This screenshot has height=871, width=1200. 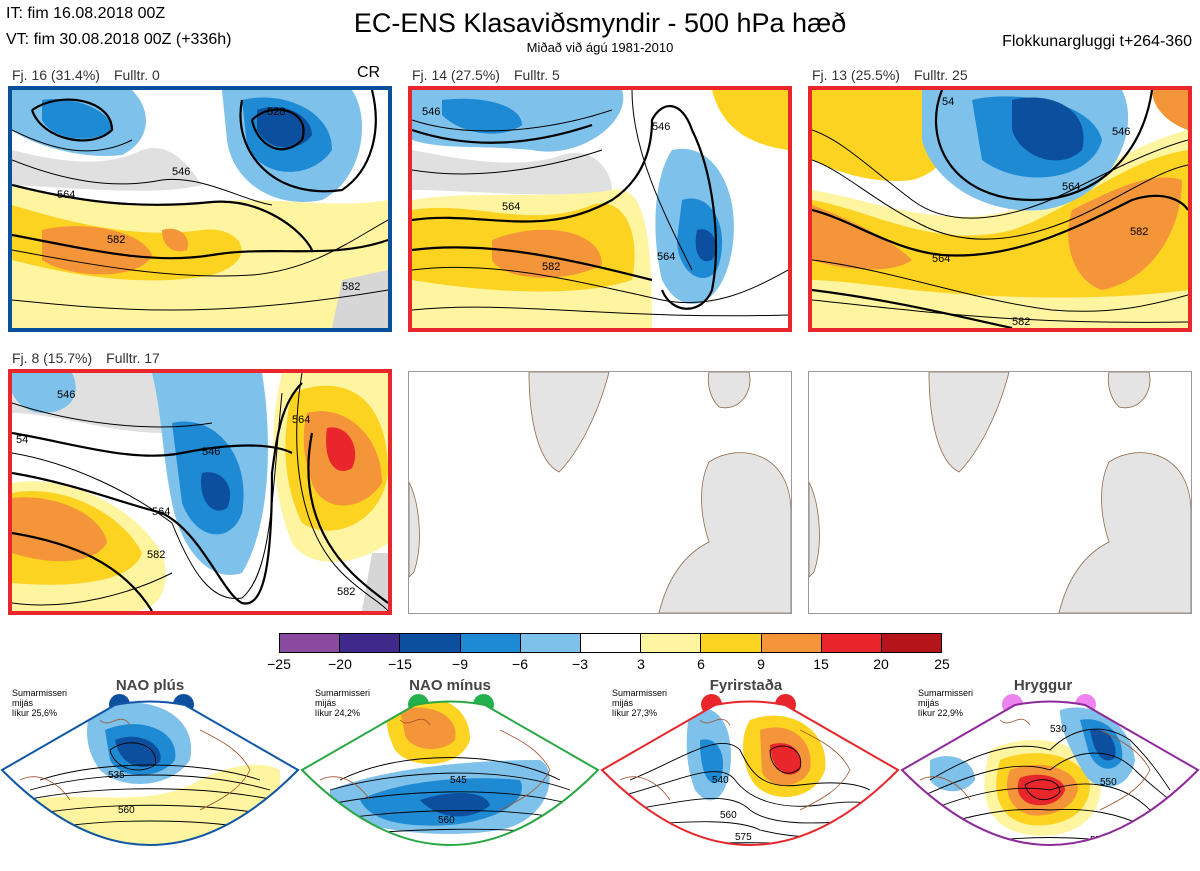 What do you see at coordinates (200, 209) in the screenshot?
I see `cluster-map-1: 528 546 564 582 582` at bounding box center [200, 209].